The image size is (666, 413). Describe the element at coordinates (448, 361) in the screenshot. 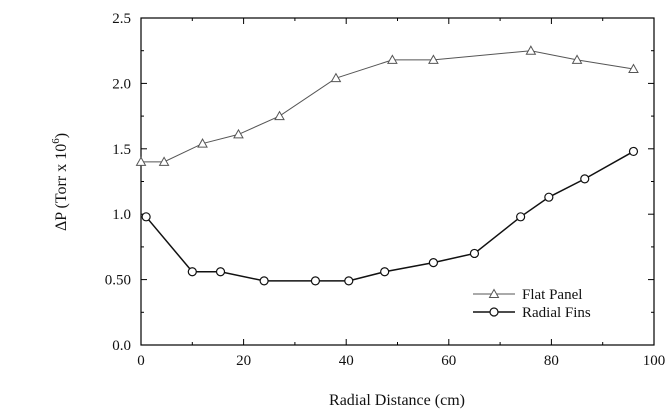

I see `x-tick-label: 60` at that location.